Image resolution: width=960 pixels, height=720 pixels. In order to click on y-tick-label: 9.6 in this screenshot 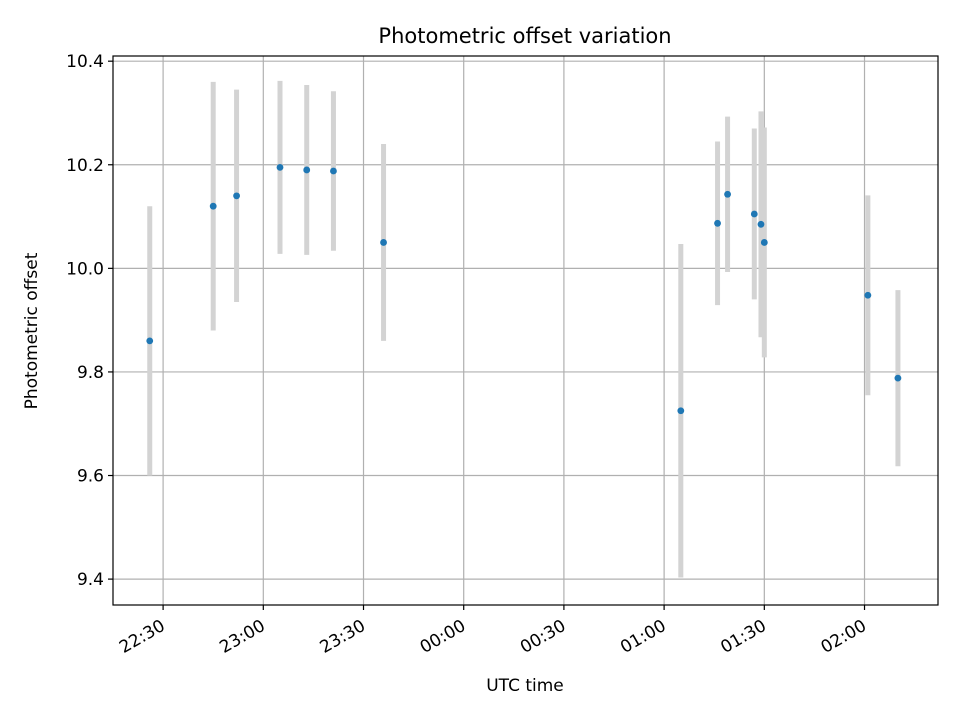, I will do `click(90, 477)`.